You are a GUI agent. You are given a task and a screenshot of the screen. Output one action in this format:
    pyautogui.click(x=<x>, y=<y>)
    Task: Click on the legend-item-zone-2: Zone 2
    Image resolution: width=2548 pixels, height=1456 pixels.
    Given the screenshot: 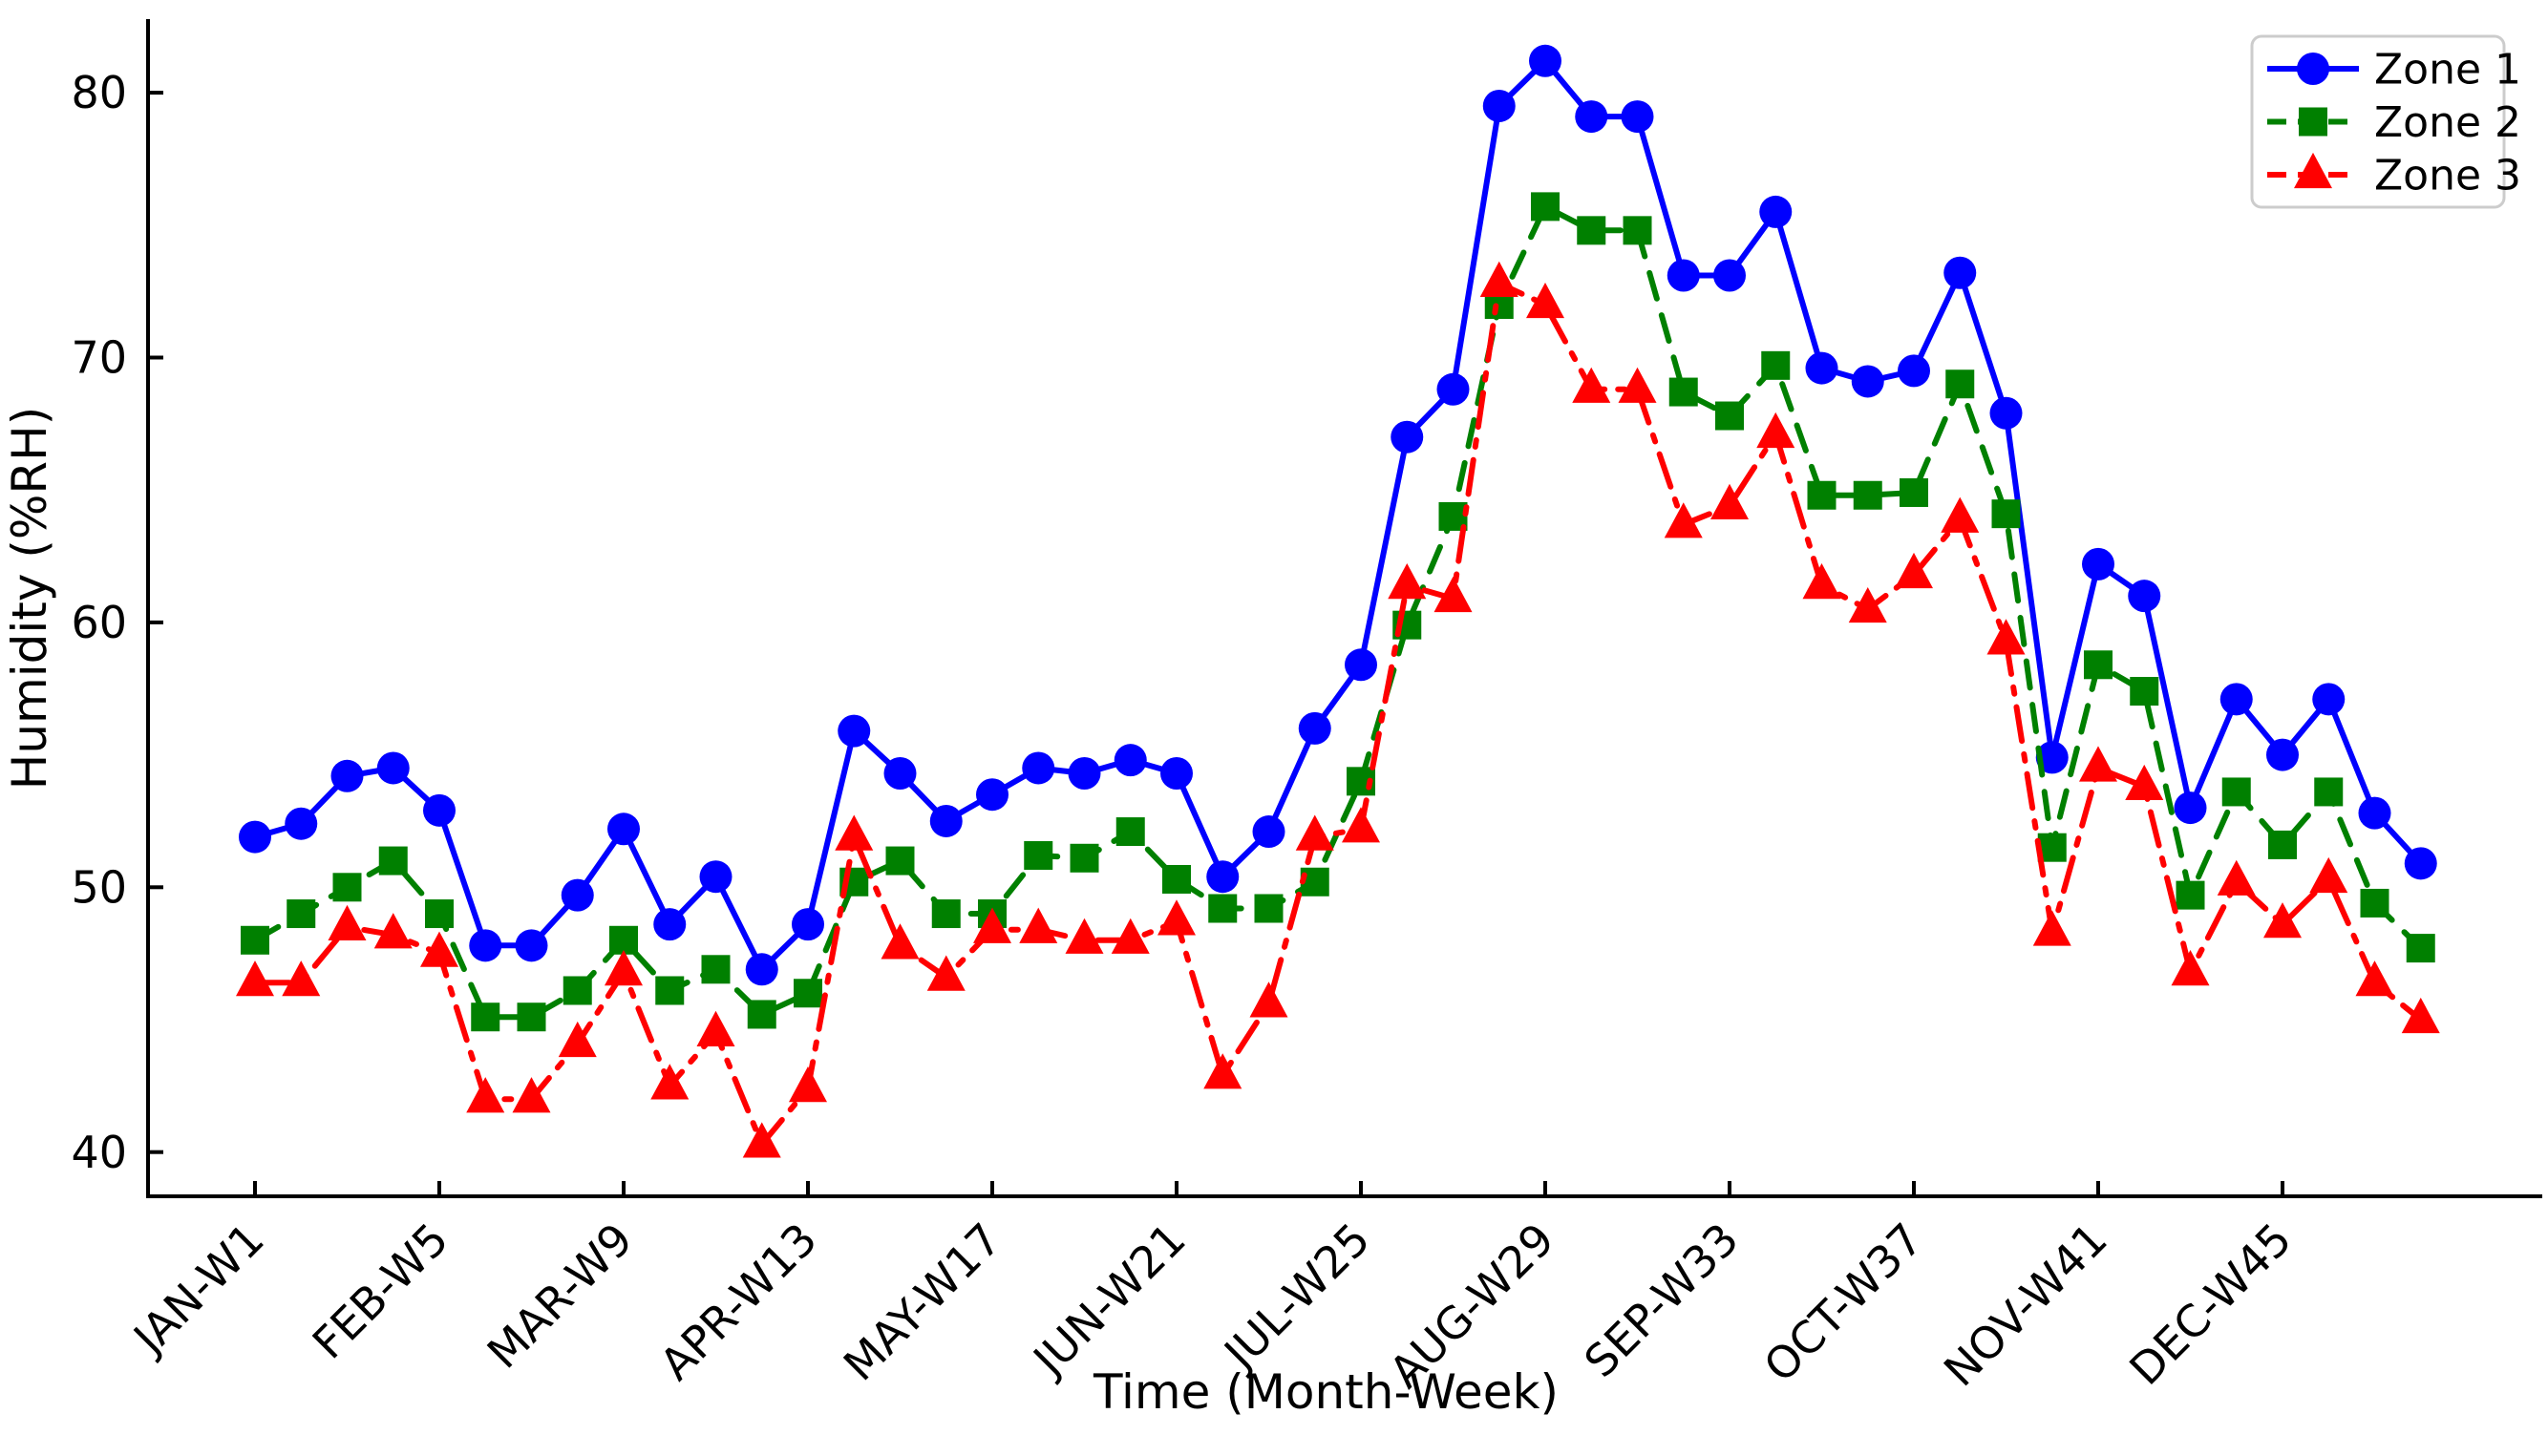 What is the action you would take?
    pyautogui.click(x=2394, y=123)
    